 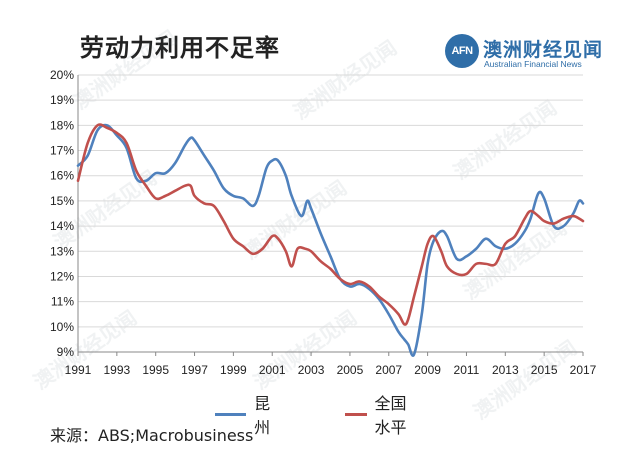 What do you see at coordinates (180, 48) in the screenshot?
I see `page-title: 劳动力利用不足率` at bounding box center [180, 48].